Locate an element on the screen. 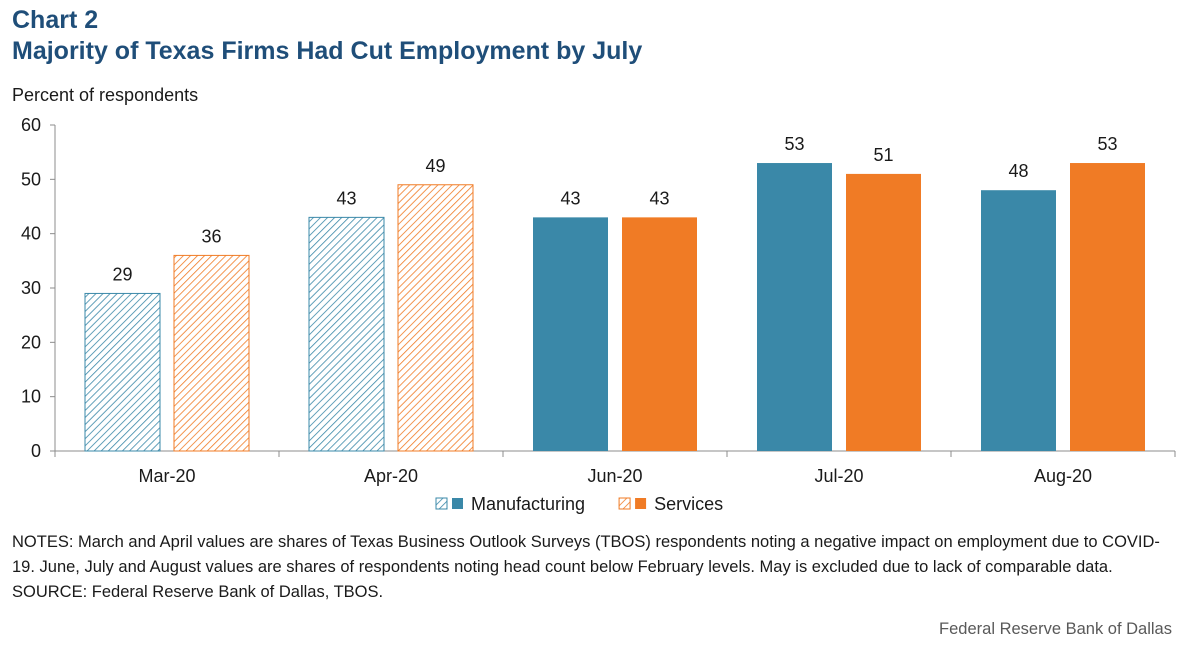 Image resolution: width=1185 pixels, height=646 pixels. y-axis: 0 10 20 30 40 50 60 is located at coordinates (38, 288).